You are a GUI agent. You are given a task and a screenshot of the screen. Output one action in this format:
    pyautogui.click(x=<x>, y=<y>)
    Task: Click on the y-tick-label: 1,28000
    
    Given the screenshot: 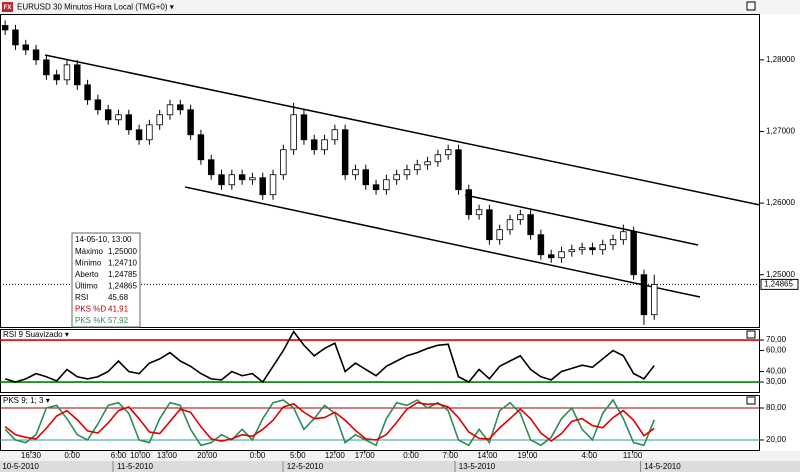 What is the action you would take?
    pyautogui.click(x=780, y=59)
    